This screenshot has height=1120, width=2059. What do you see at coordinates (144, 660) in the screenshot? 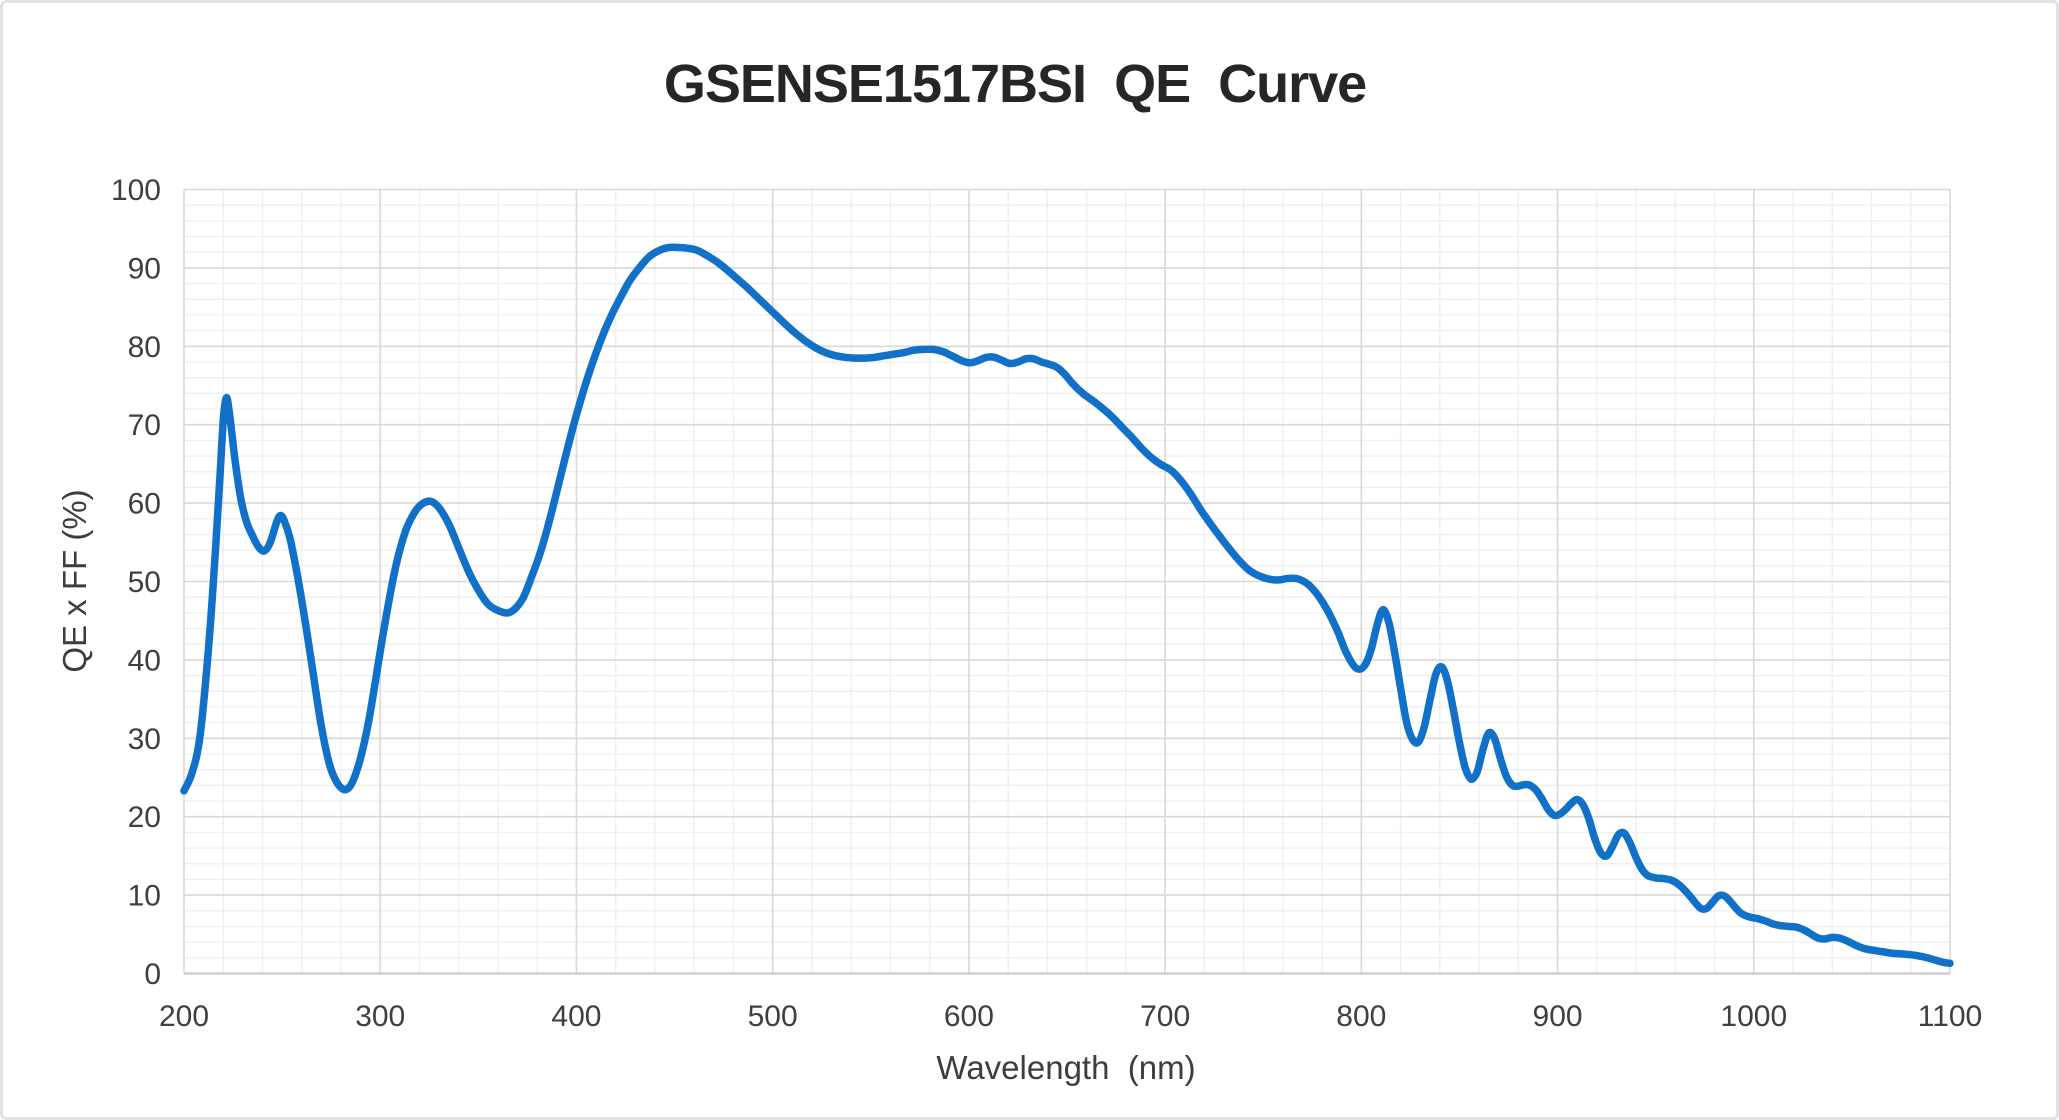
I see `y-tick-label: 40` at bounding box center [144, 660].